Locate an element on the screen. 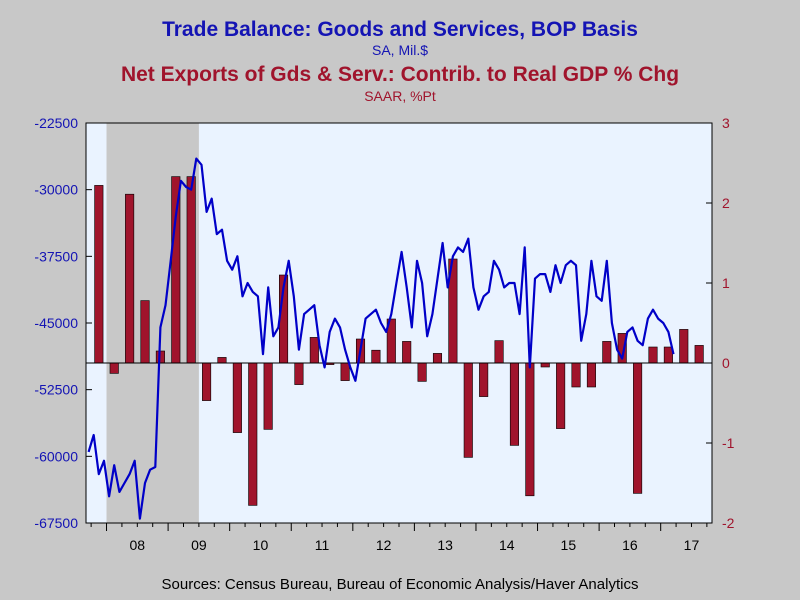  bar-2007Q4 is located at coordinates (99, 274).